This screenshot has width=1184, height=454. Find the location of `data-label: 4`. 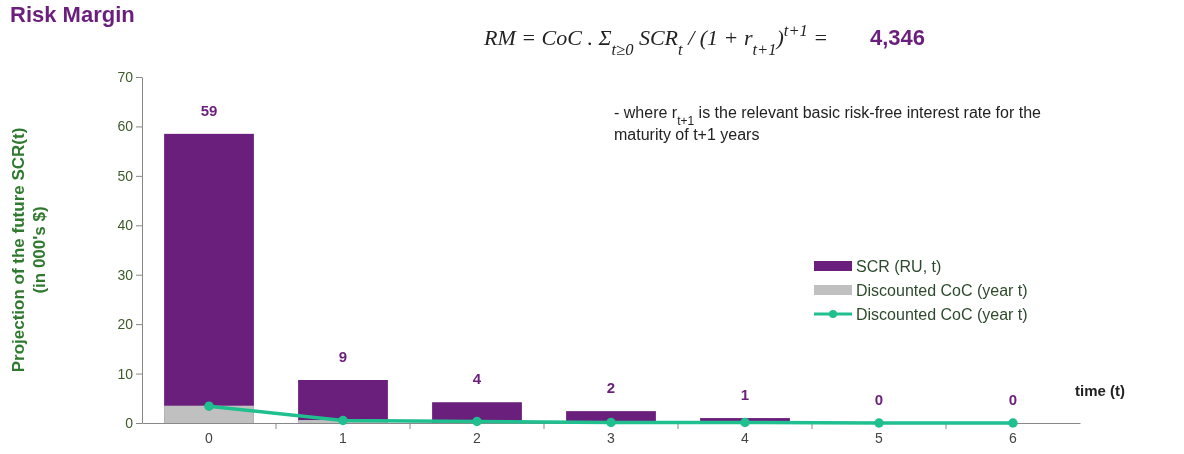

data-label: 4 is located at coordinates (477, 379).